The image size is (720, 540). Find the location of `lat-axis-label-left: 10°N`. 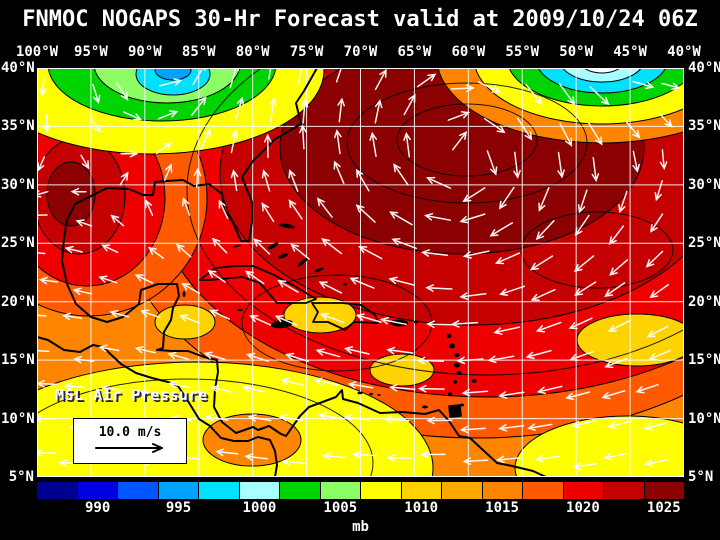

lat-axis-label-left: 10°N is located at coordinates (18, 418).